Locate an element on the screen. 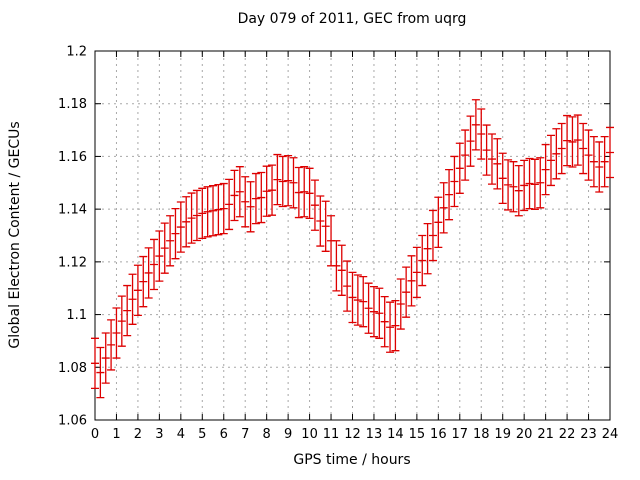  x-tick-label: 22 is located at coordinates (567, 434).